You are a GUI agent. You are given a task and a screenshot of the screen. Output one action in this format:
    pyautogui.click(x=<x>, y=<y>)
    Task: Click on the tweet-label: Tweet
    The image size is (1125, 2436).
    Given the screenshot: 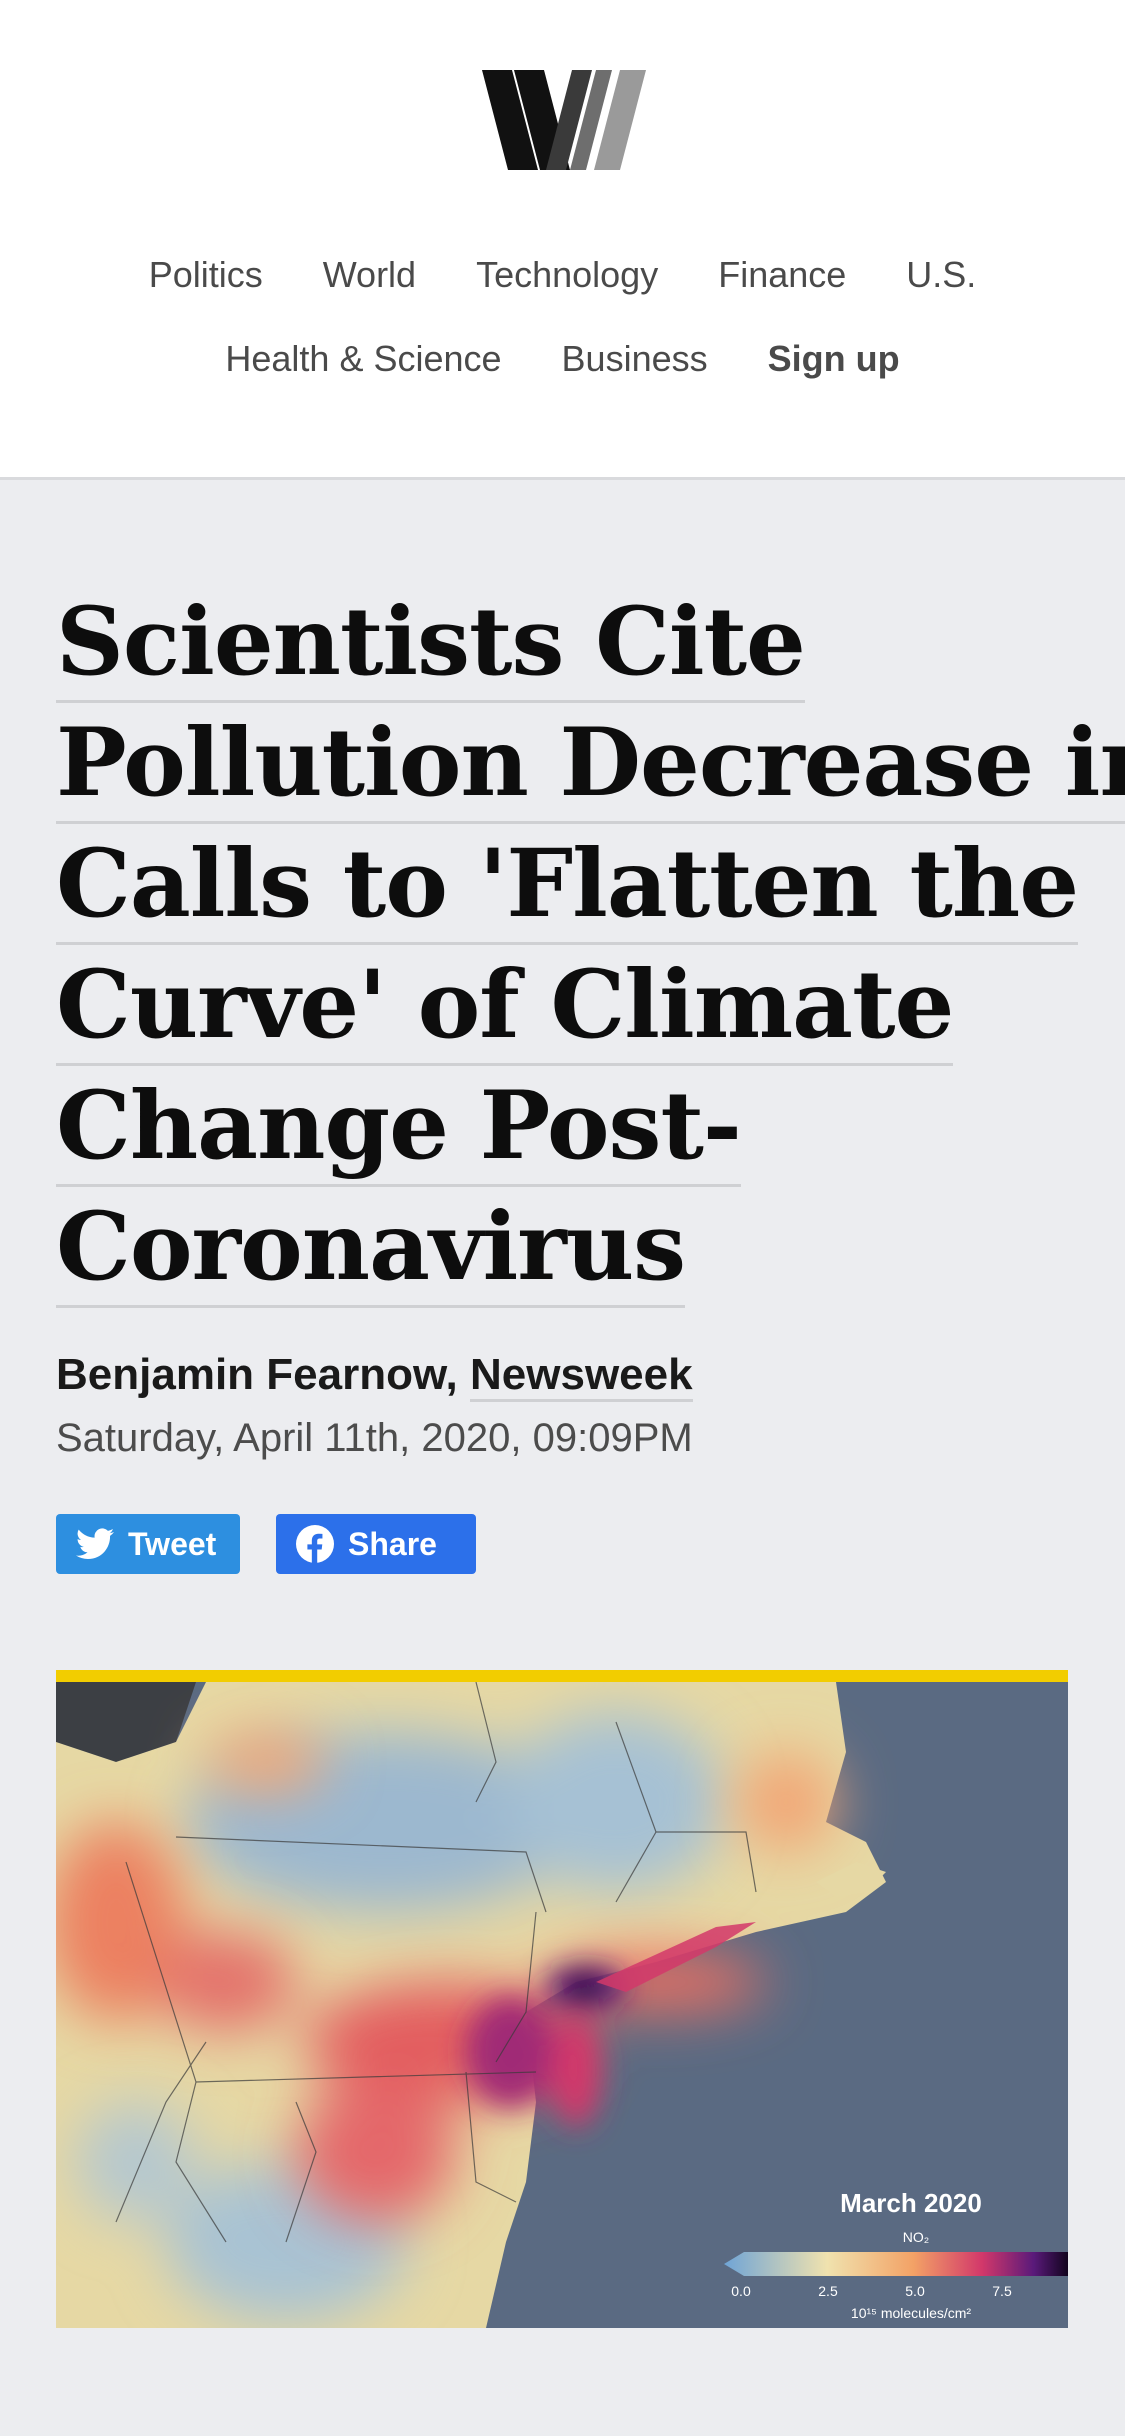 What is the action you would take?
    pyautogui.click(x=172, y=1543)
    